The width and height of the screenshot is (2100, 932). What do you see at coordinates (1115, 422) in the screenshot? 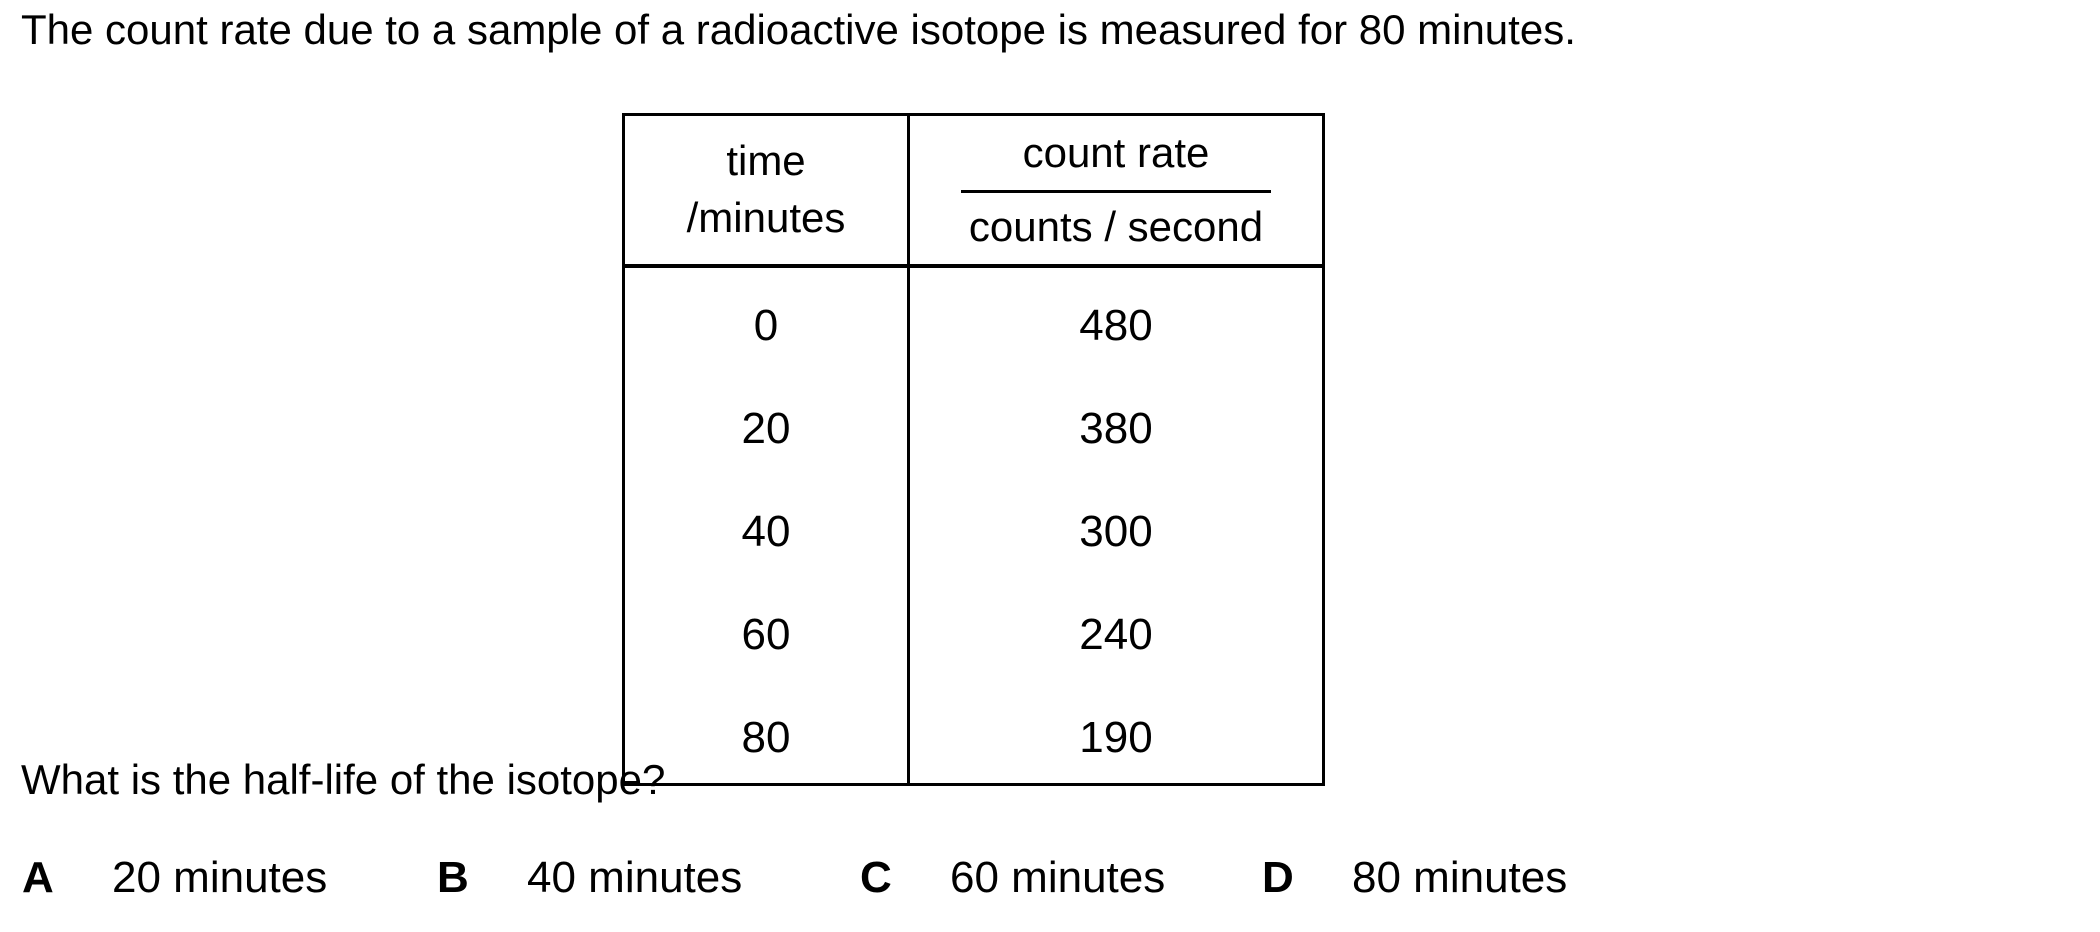
I see `count-rate-cell: 380` at bounding box center [1115, 422].